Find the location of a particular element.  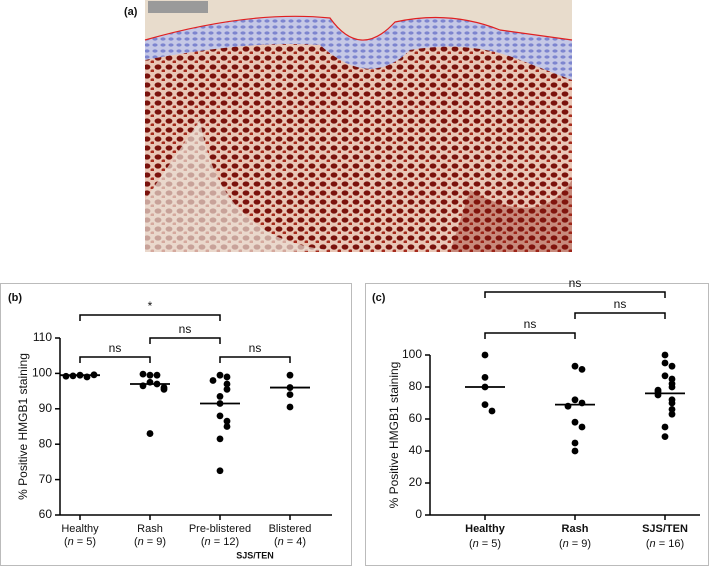

n-label: (n = 16) is located at coordinates (665, 544).